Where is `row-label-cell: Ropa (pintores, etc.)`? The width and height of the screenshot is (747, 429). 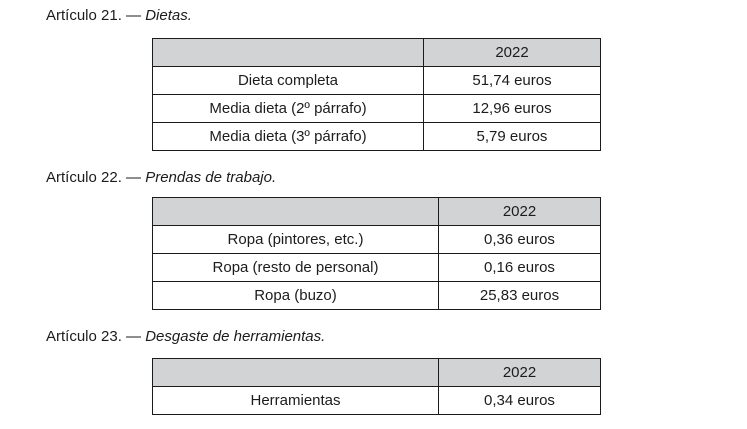 row-label-cell: Ropa (pintores, etc.) is located at coordinates (295, 239).